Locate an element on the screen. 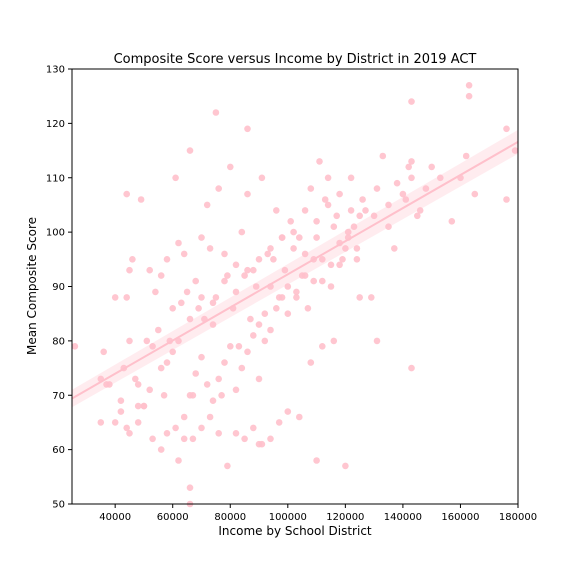 The image size is (576, 576). x-tick-label: 140000 is located at coordinates (403, 517).